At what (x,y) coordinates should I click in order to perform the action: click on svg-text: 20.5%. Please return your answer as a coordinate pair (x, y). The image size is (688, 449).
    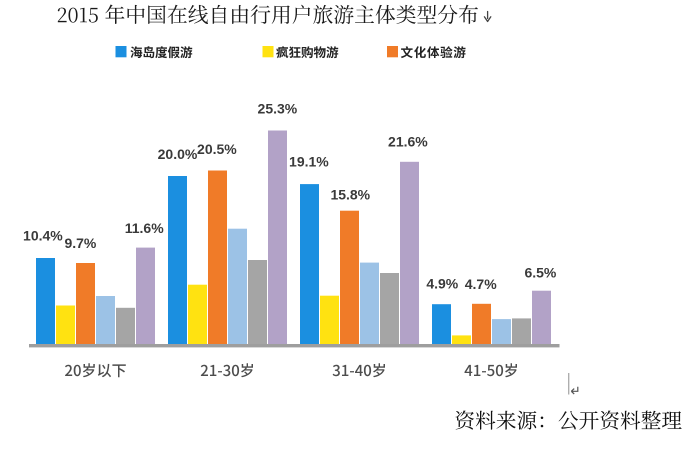
    Looking at the image, I should click on (217, 149).